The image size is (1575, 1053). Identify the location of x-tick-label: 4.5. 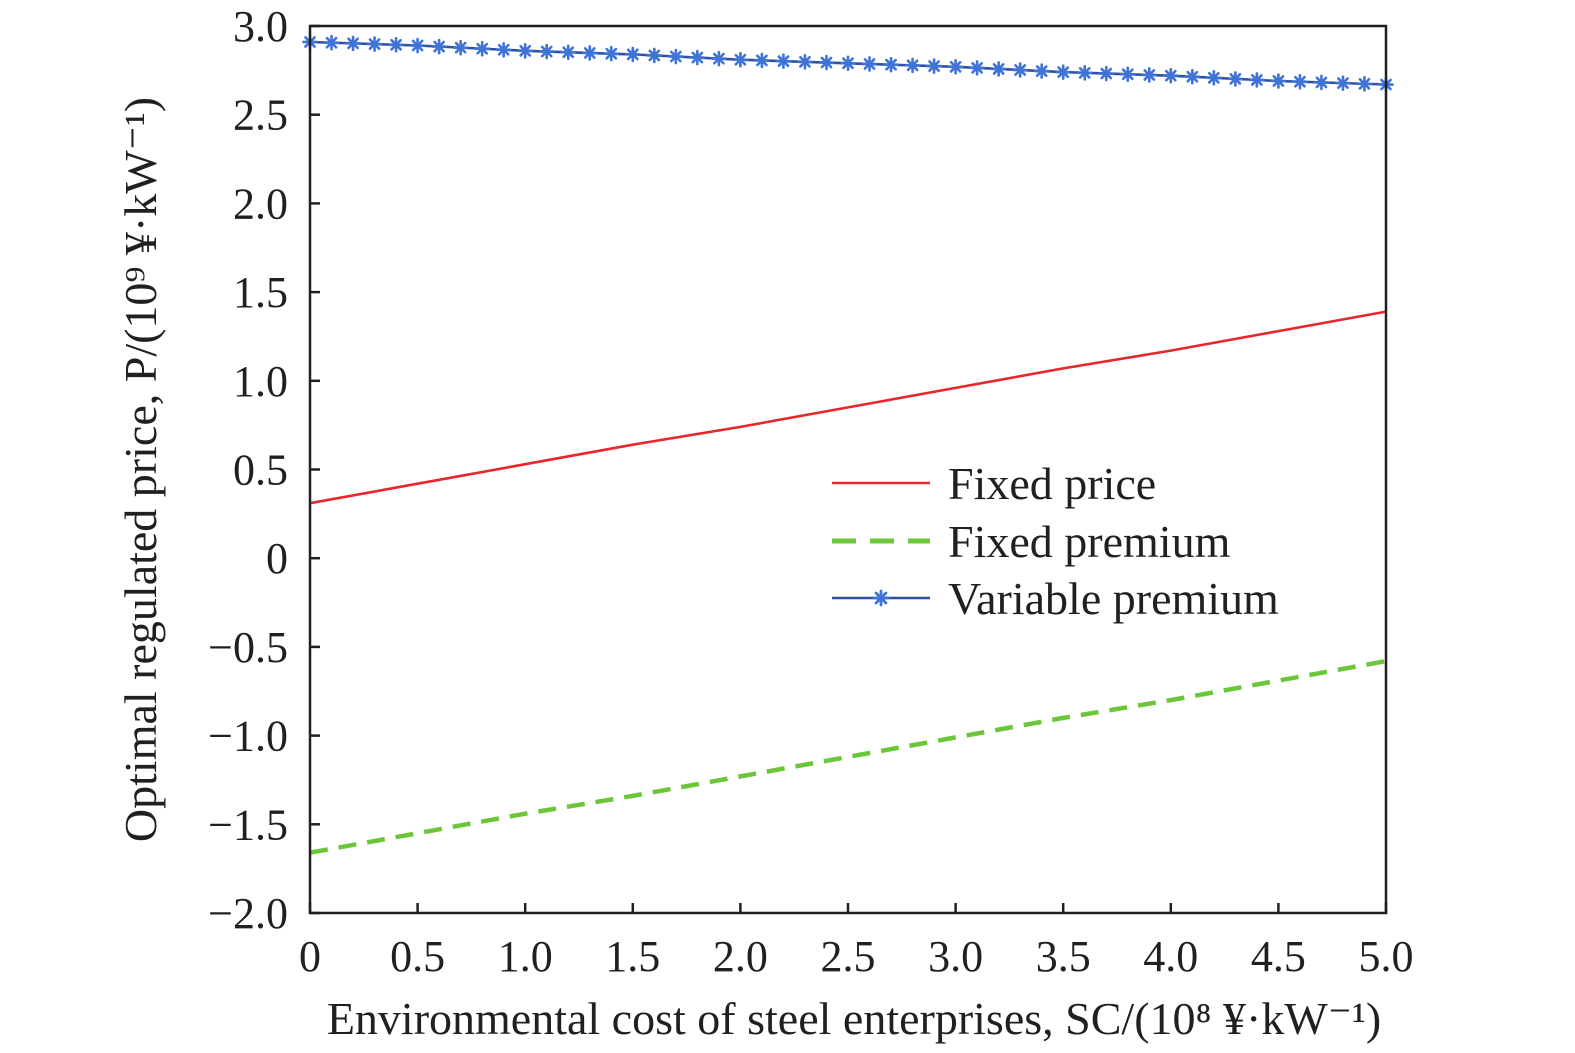
(1278, 956).